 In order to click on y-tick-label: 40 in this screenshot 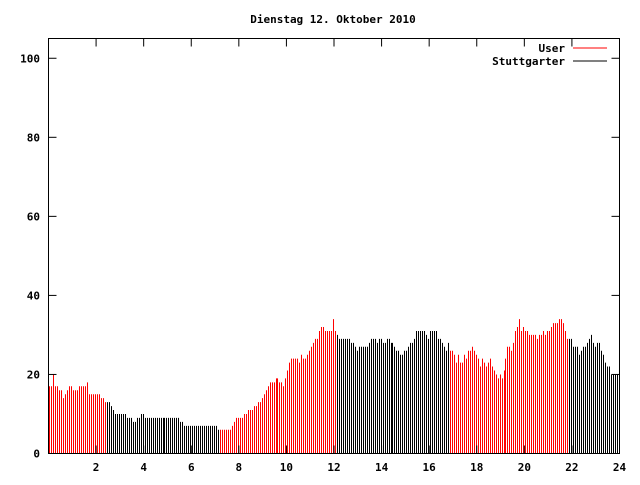, I will do `click(33, 295)`.